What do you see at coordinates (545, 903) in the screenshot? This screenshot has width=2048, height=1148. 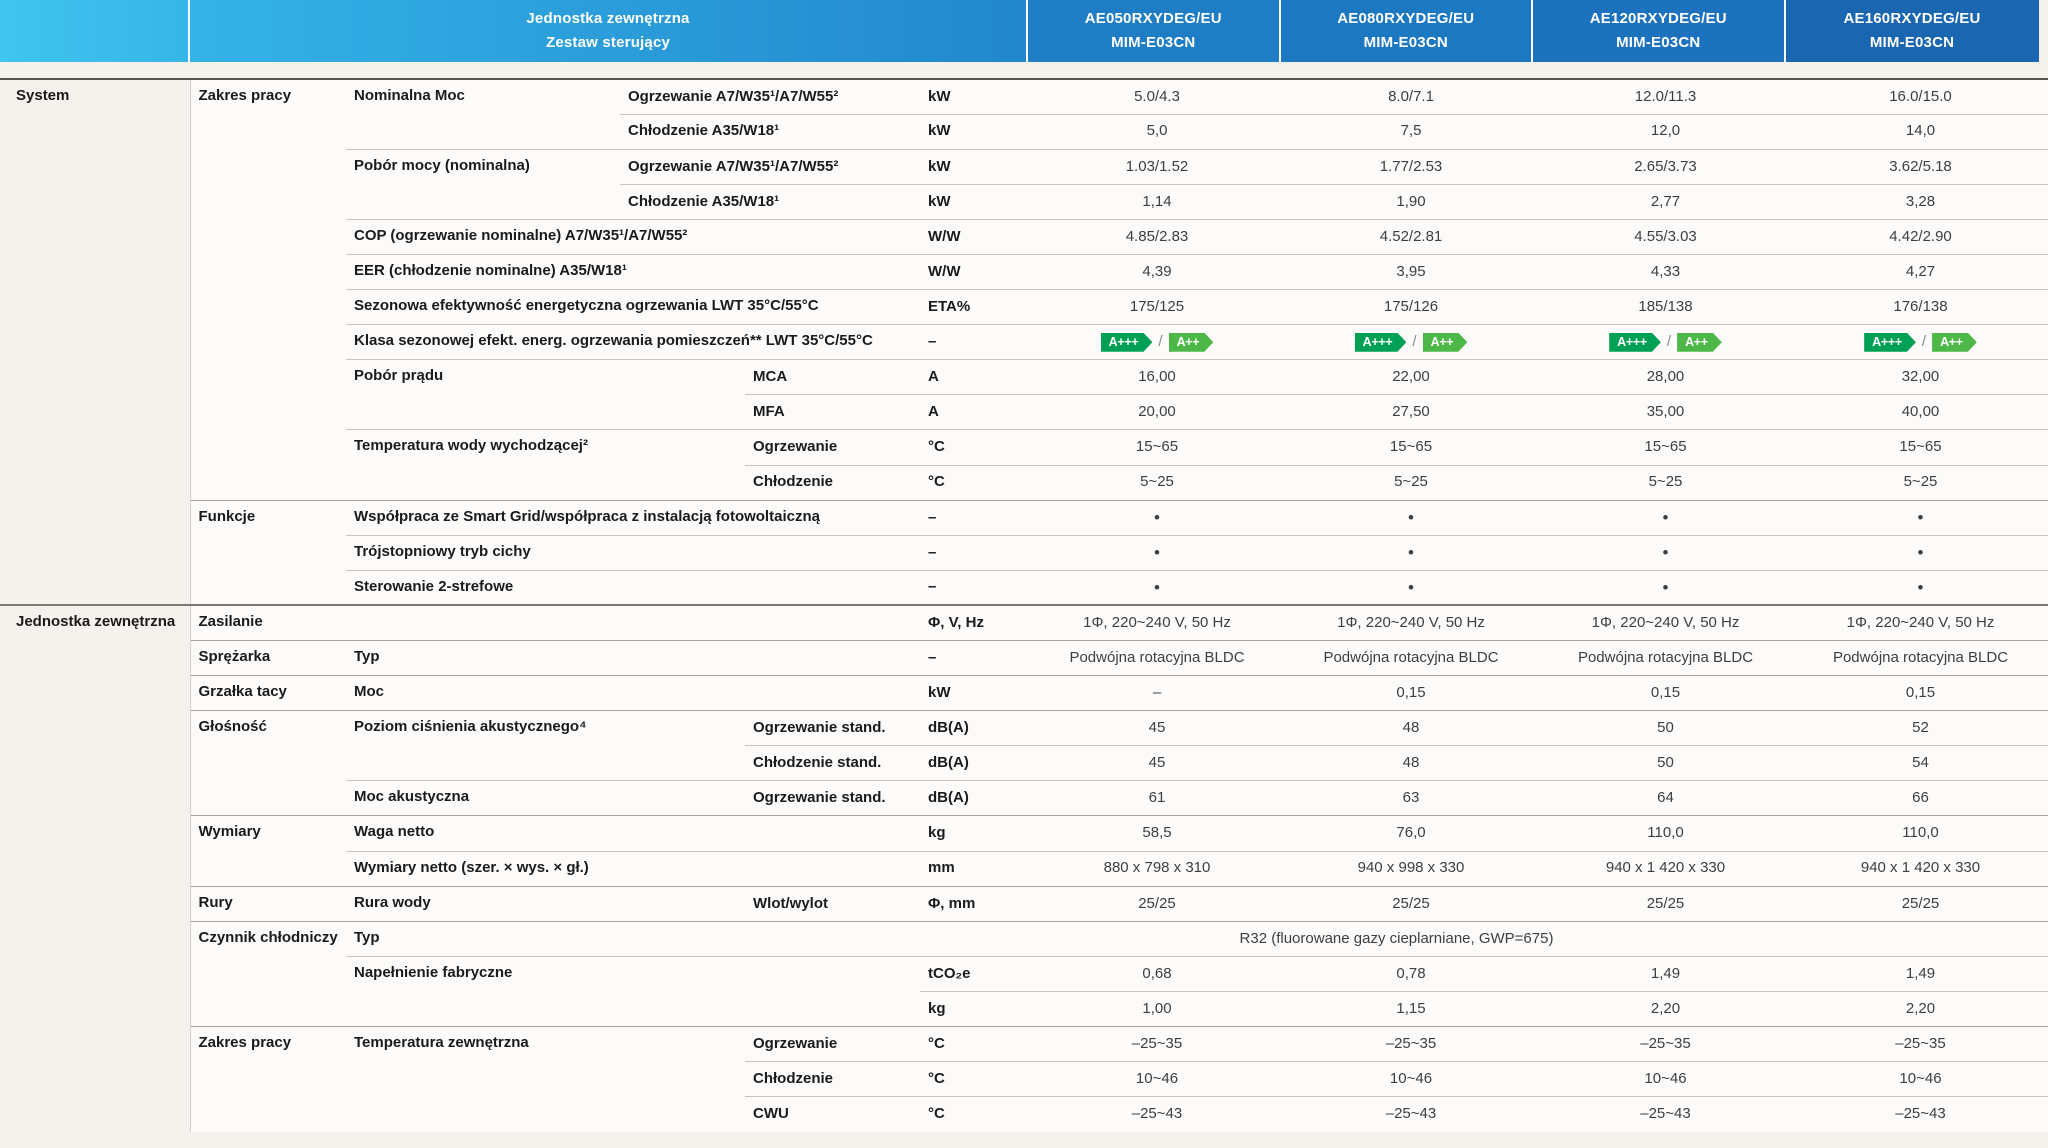 I see `spec-label-rura-wody: Rura wody` at bounding box center [545, 903].